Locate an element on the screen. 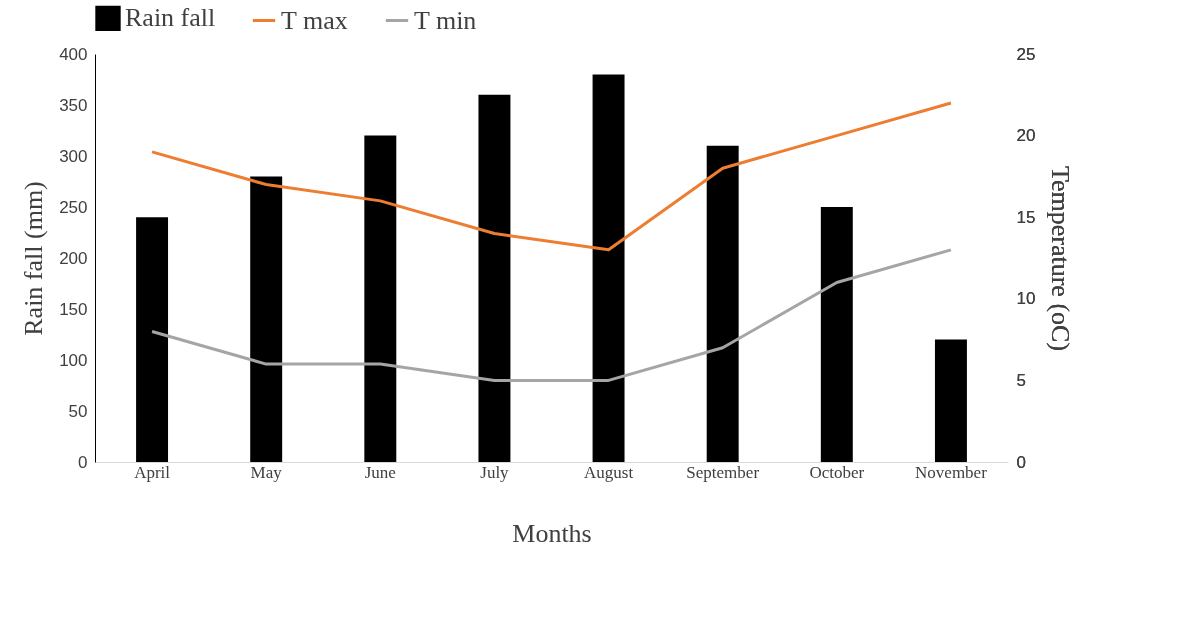 Image resolution: width=1181 pixels, height=627 pixels. x-tick-label: October is located at coordinates (837, 472).